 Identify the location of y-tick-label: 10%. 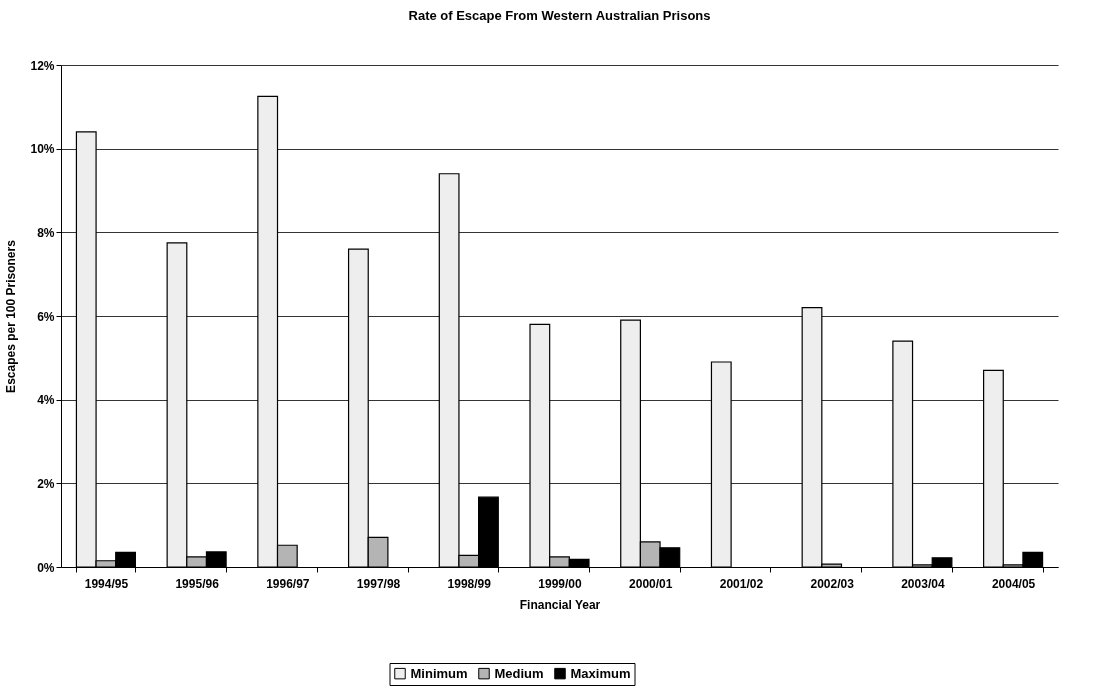
(42, 149).